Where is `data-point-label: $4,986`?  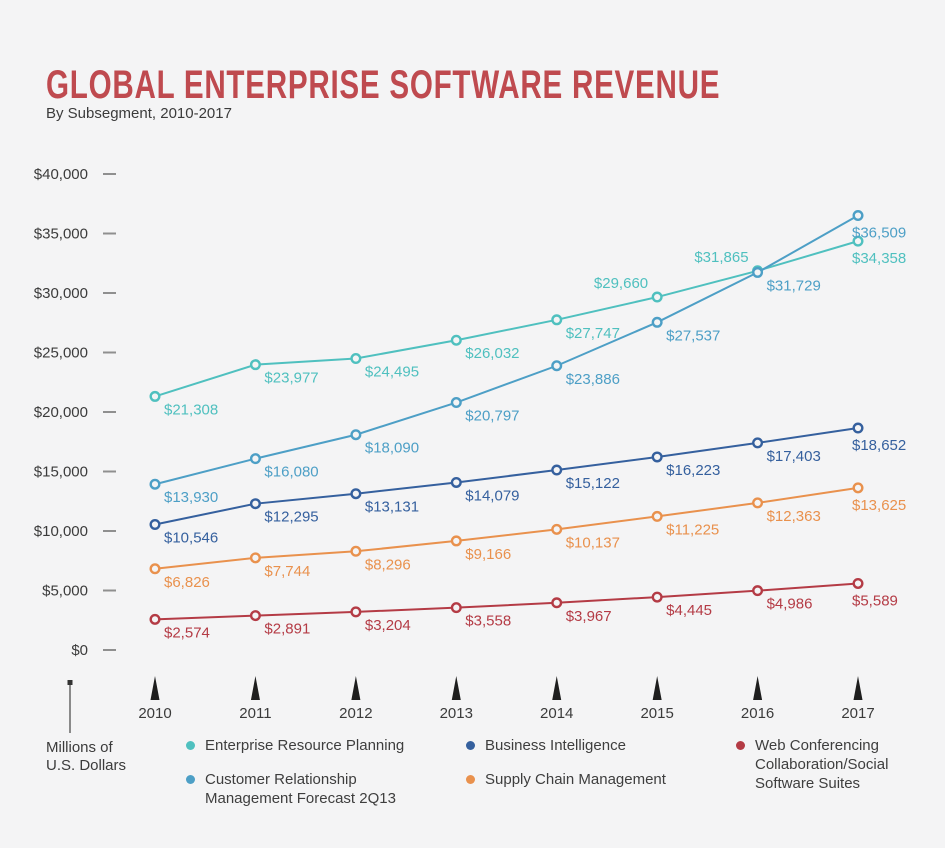 data-point-label: $4,986 is located at coordinates (790, 604).